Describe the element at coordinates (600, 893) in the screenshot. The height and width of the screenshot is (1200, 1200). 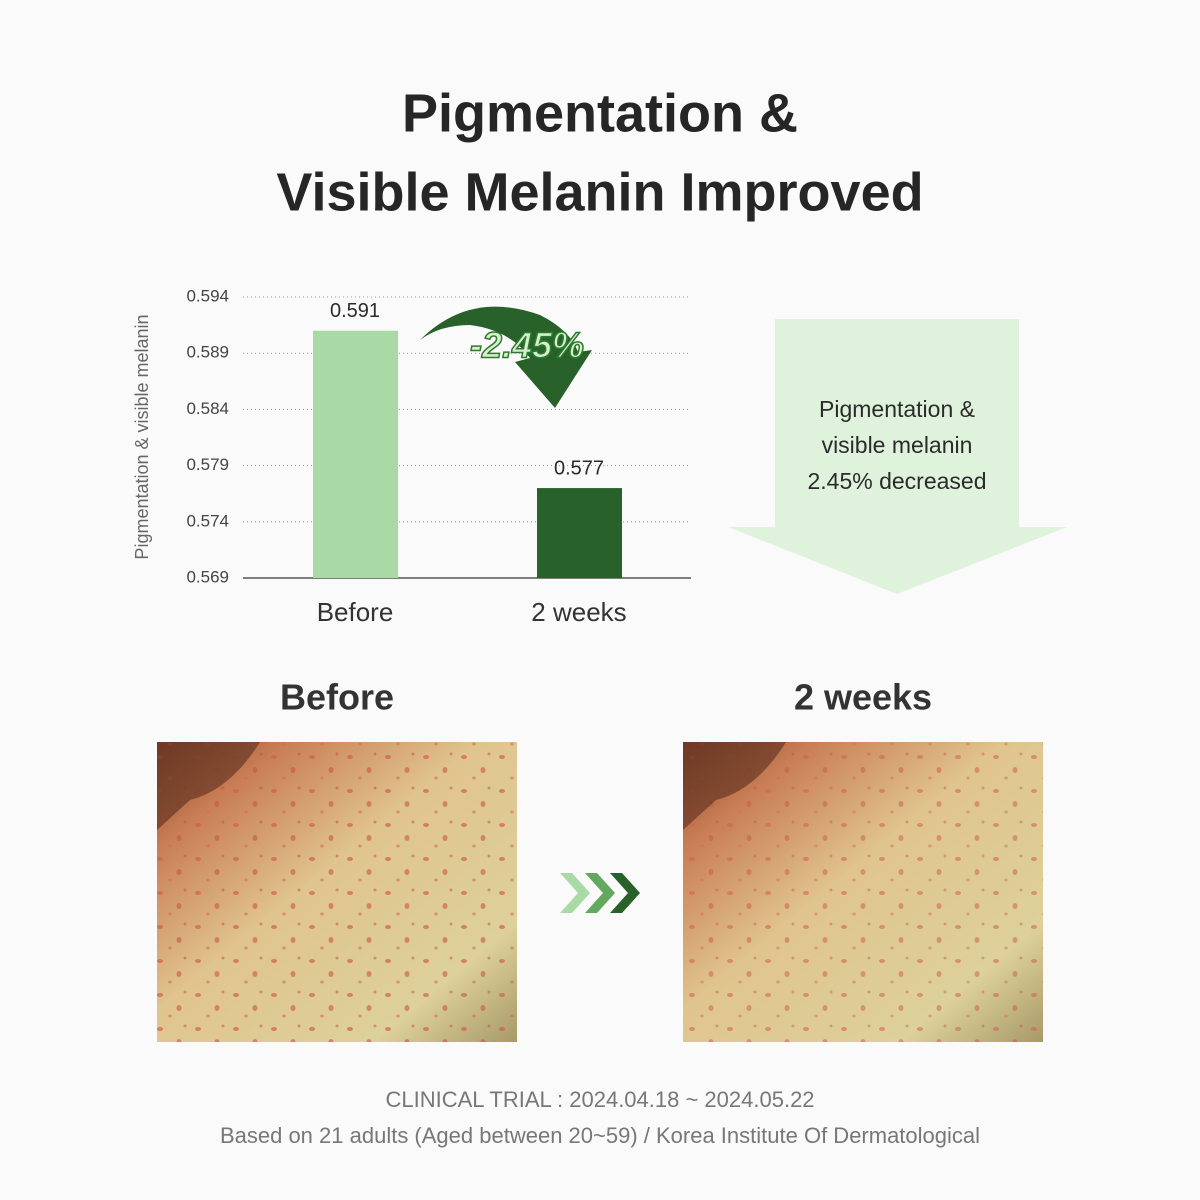
I see `chevrons` at that location.